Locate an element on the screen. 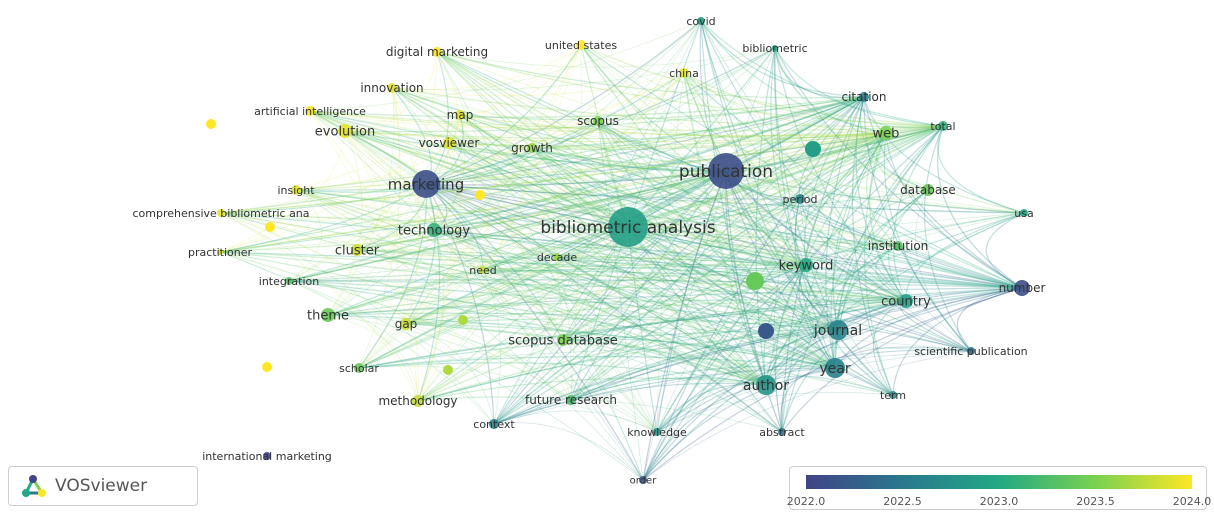  node-artificial-intelligence is located at coordinates (310, 111).